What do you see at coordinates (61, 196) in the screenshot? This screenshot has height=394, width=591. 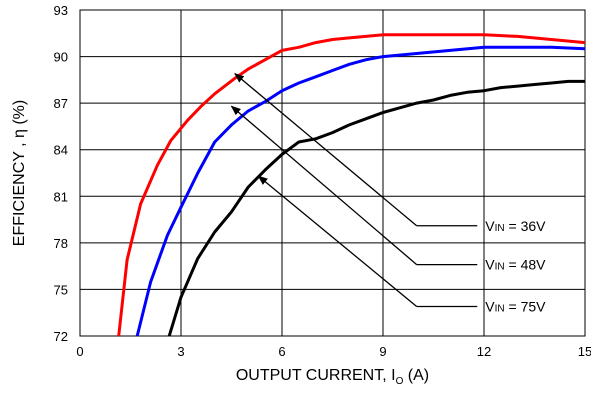 I see `y-tick-label: 81` at bounding box center [61, 196].